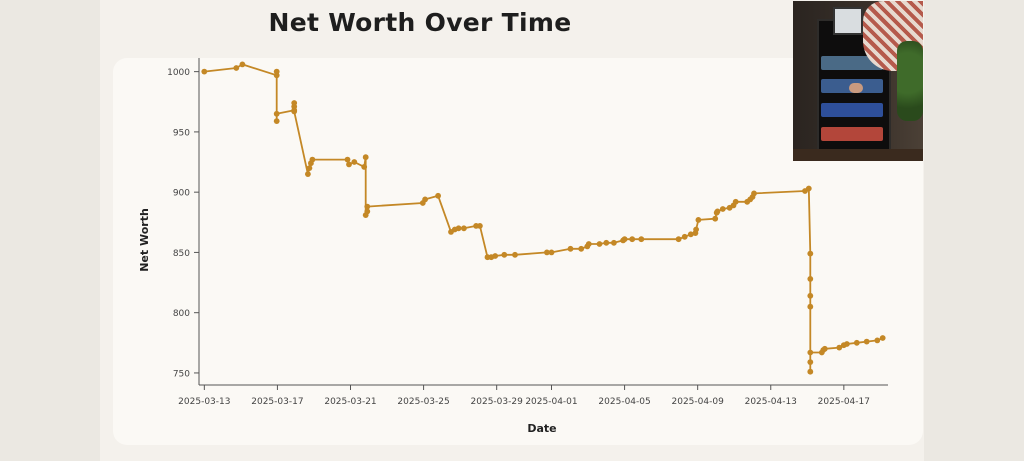 The height and width of the screenshot is (461, 1024). What do you see at coordinates (858, 155) in the screenshot?
I see `photo-stand` at bounding box center [858, 155].